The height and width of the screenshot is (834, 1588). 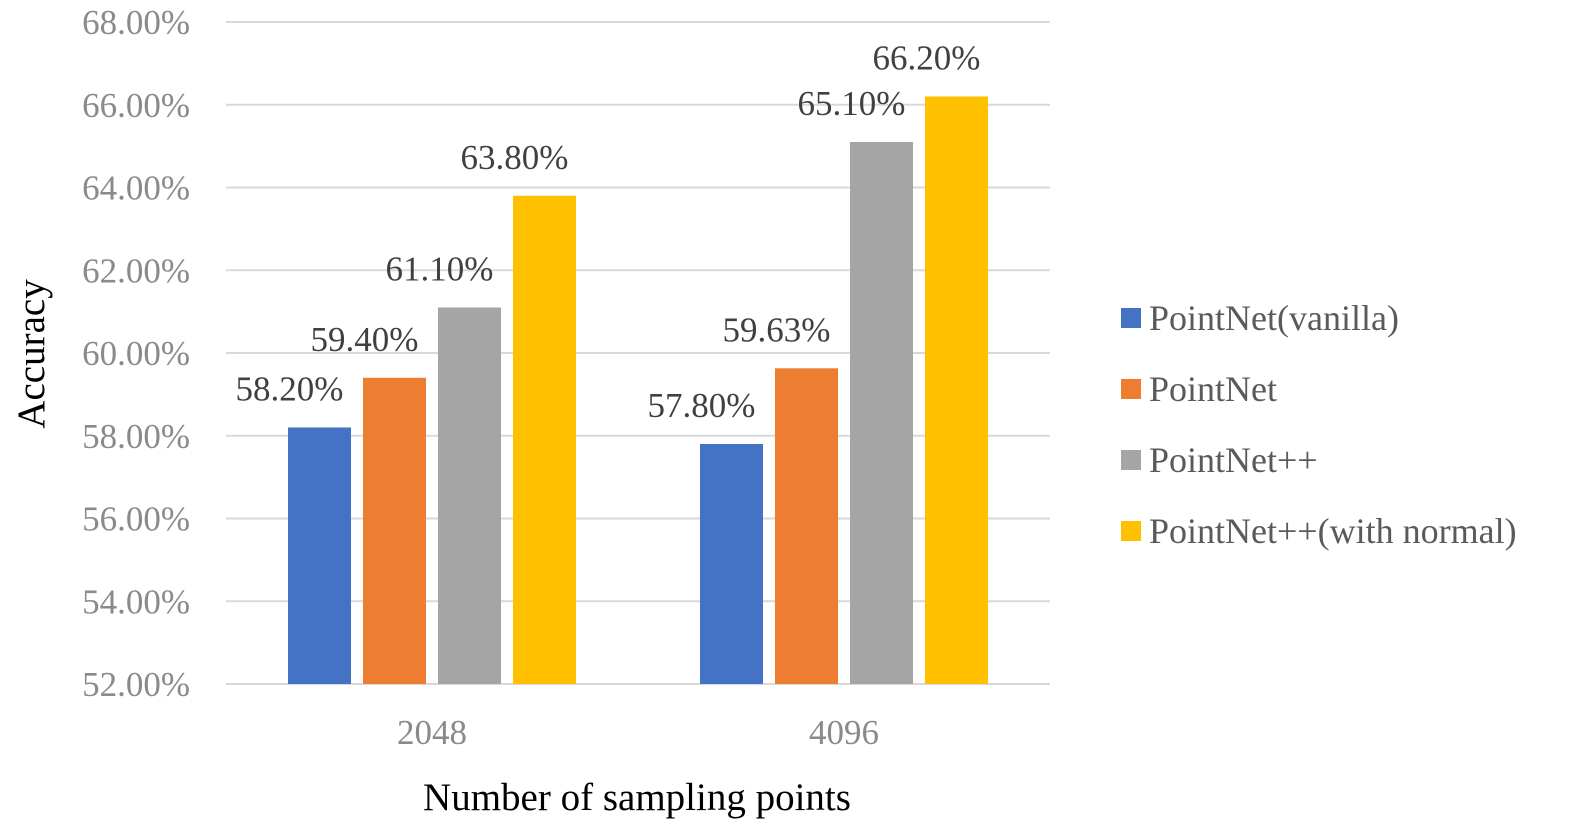 What do you see at coordinates (136, 436) in the screenshot?
I see `y-tick-label: 58.00%` at bounding box center [136, 436].